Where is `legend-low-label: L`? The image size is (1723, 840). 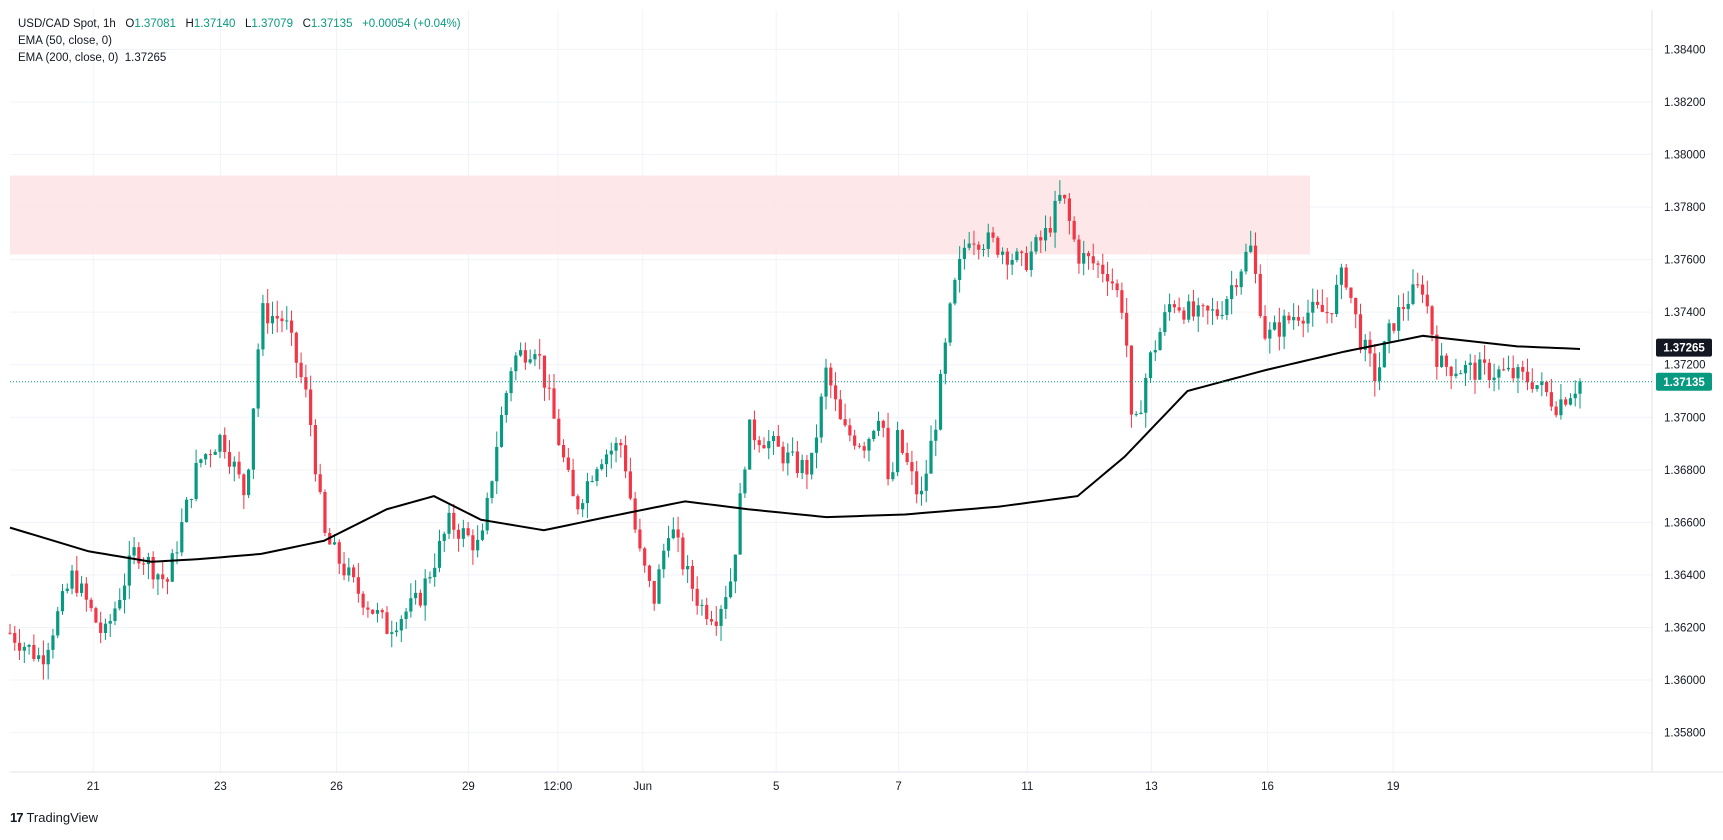
legend-low-label: L is located at coordinates (248, 24).